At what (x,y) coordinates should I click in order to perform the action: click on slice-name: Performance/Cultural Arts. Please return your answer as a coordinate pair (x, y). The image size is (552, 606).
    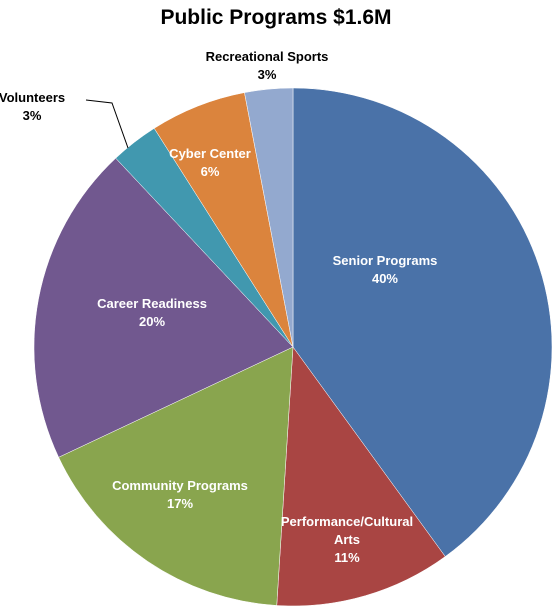
    Looking at the image, I should click on (347, 530).